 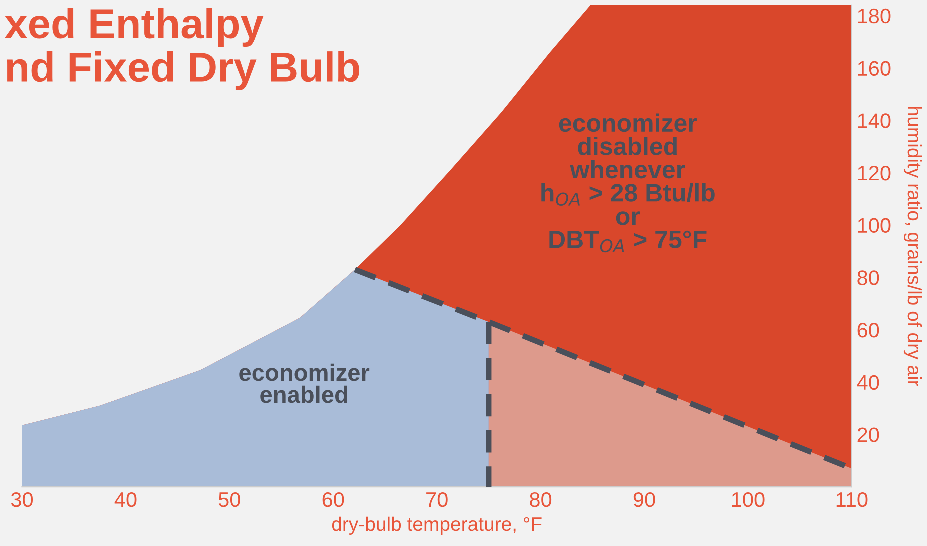 What do you see at coordinates (874, 68) in the screenshot?
I see `y-tick-label: 160` at bounding box center [874, 68].